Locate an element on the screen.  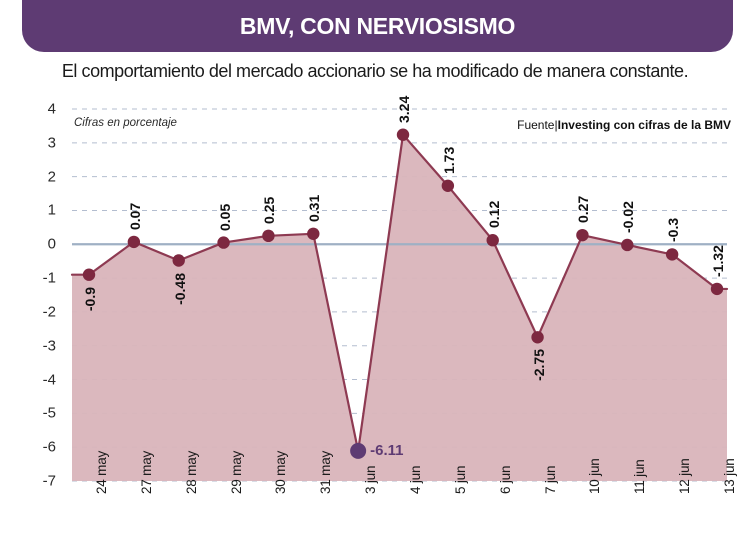
data-point-label: 0.12 is located at coordinates (493, 214).